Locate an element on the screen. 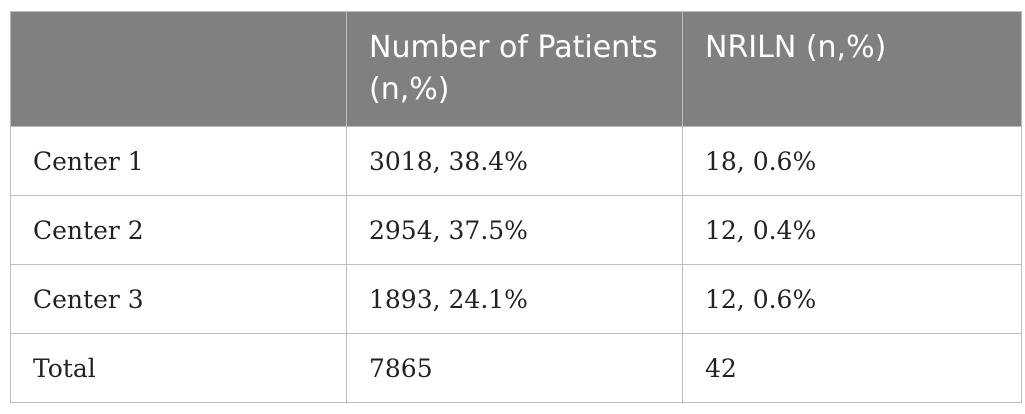 The height and width of the screenshot is (414, 1025). header-cell-nriln: NRILN (n,%) is located at coordinates (852, 69).